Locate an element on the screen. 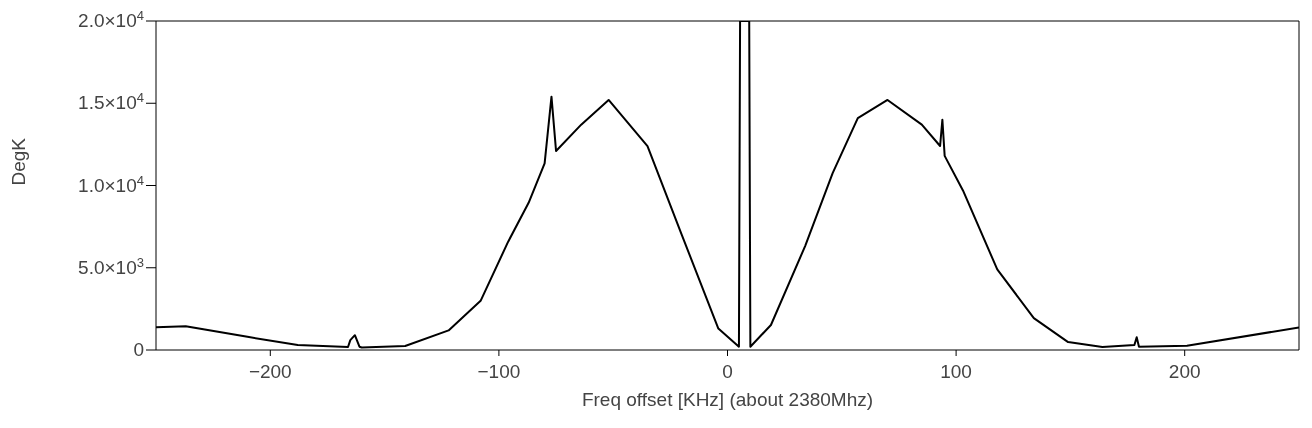  x-tick-label: 100 is located at coordinates (956, 371).